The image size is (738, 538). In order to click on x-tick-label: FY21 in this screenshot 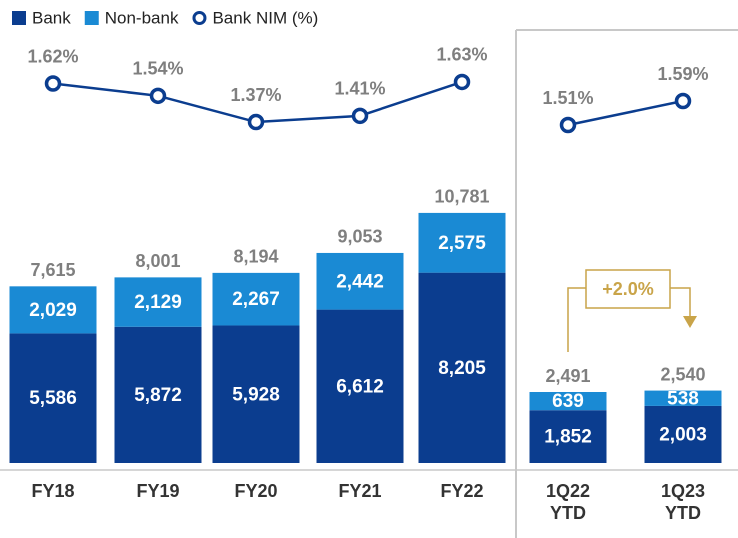, I will do `click(360, 491)`.